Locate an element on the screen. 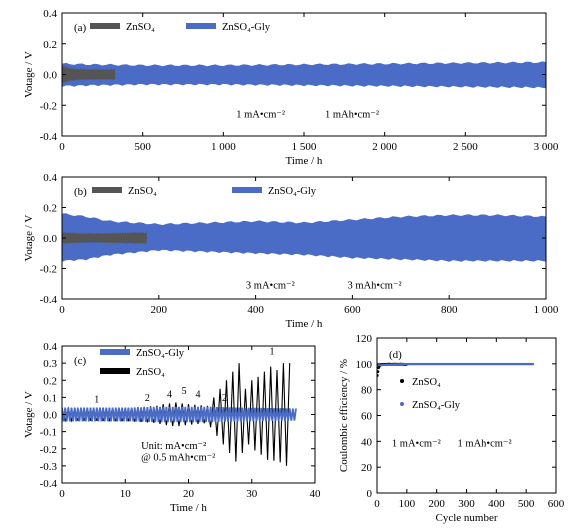 This screenshot has height=531, width=588. y-tick-label: 100 is located at coordinates (364, 365).